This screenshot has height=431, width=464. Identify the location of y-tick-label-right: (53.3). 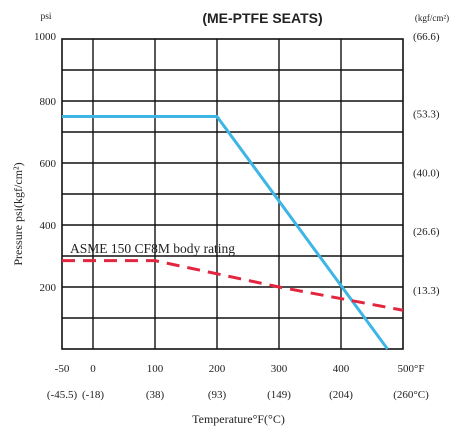
(426, 114).